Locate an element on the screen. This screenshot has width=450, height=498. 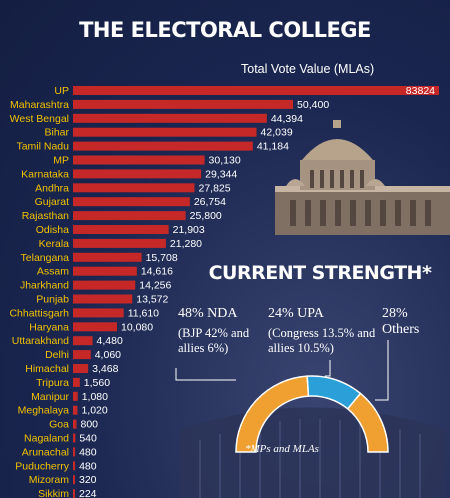
value-label: 42,039 is located at coordinates (277, 133).